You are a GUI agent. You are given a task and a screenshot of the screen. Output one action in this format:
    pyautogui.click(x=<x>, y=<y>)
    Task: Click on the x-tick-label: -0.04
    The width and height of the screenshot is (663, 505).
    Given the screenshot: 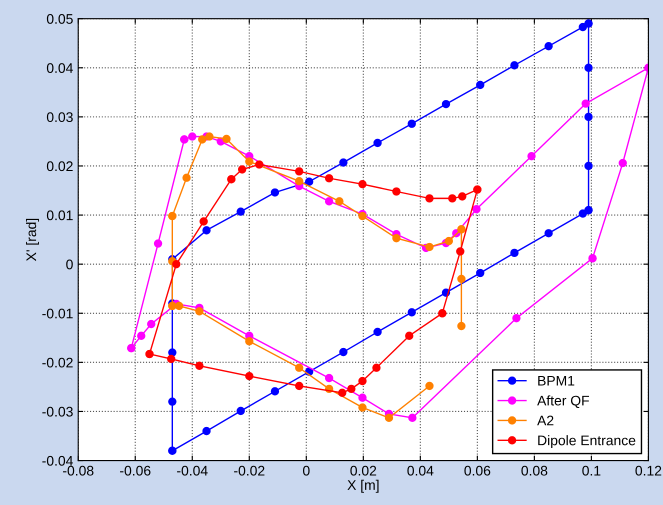 What is the action you would take?
    pyautogui.click(x=192, y=471)
    